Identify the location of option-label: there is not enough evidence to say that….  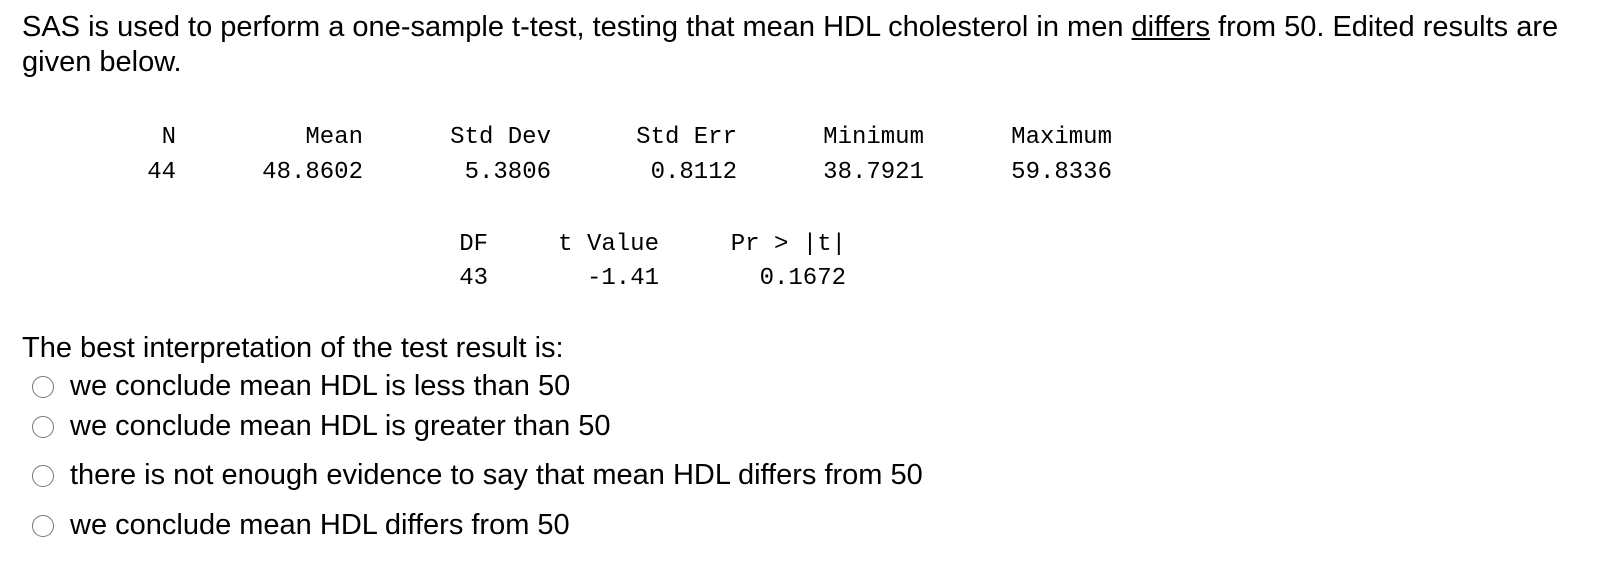
(496, 475).